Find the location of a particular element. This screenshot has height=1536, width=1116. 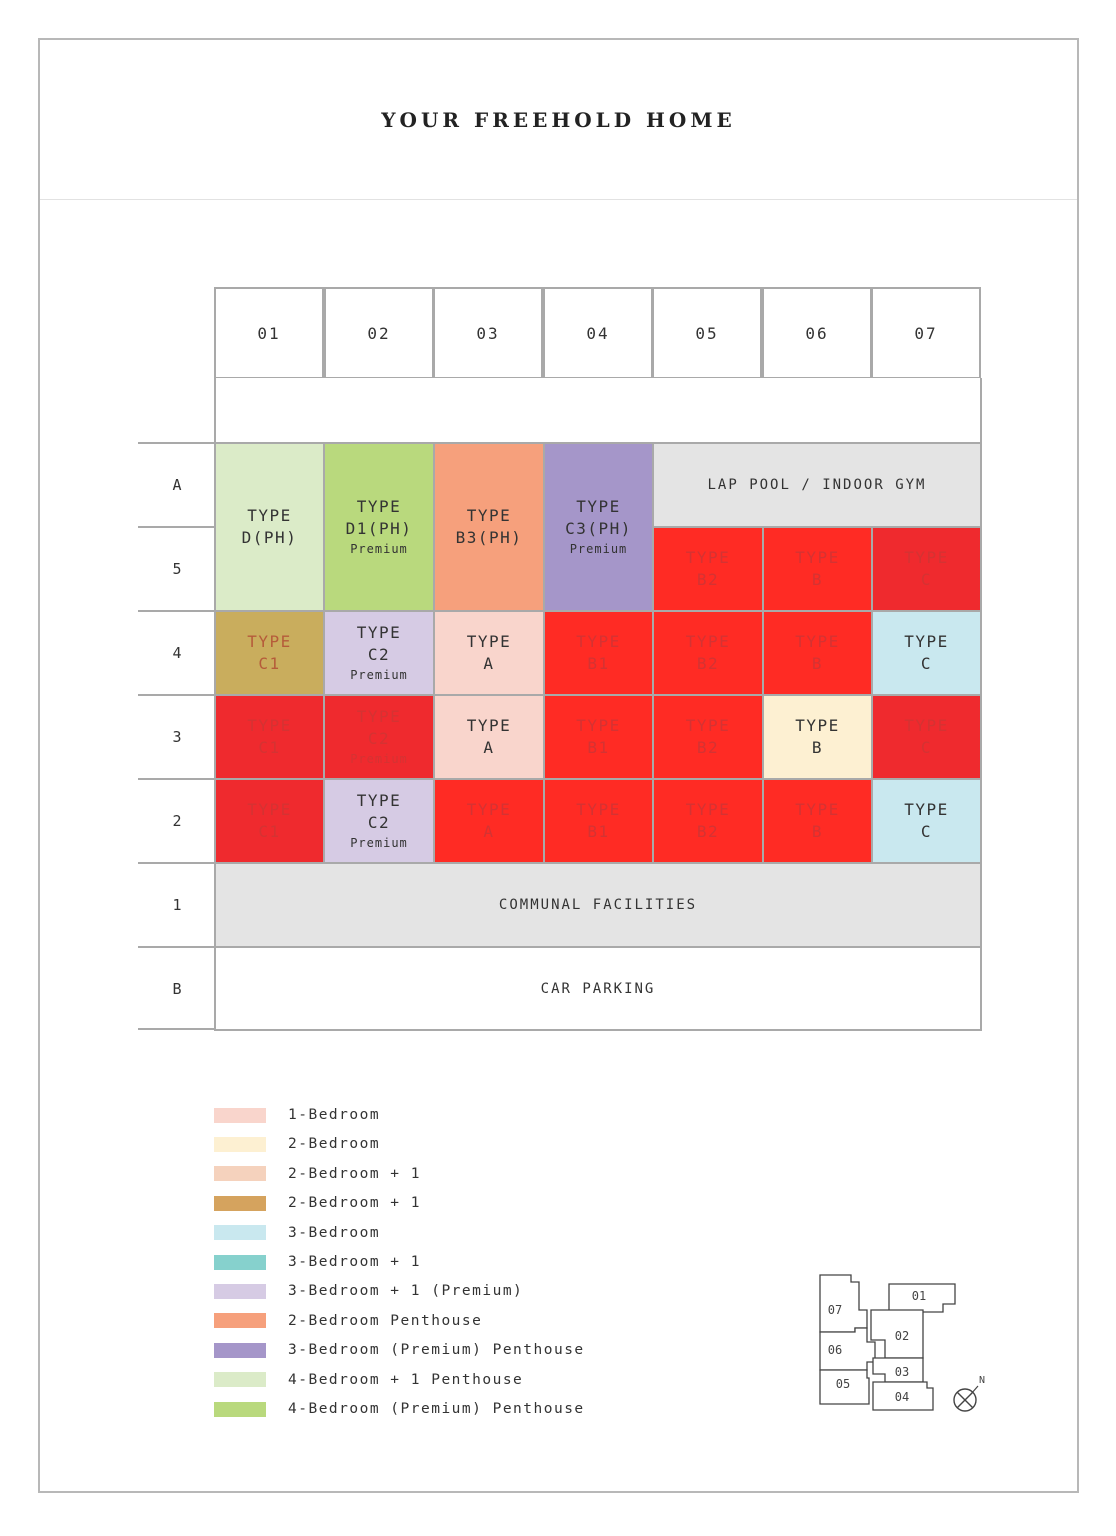

row-label-A: A is located at coordinates (177, 485).